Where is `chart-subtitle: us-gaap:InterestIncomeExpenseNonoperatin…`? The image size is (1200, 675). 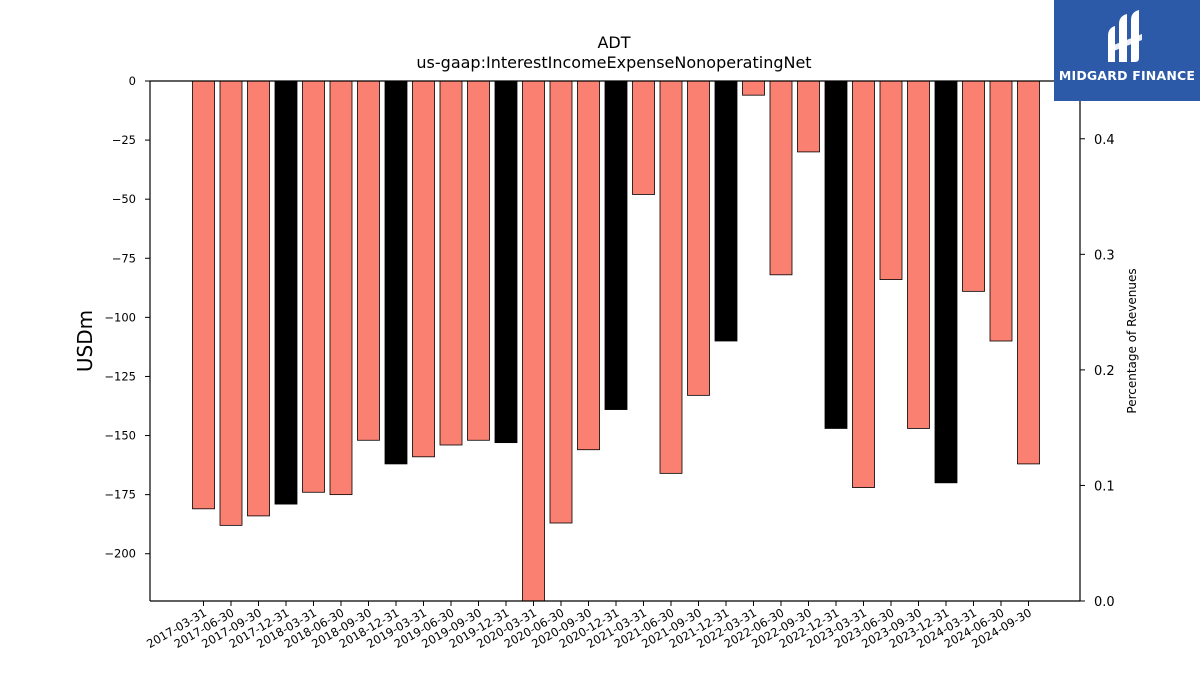 chart-subtitle: us-gaap:InterestIncomeExpenseNonoperatin… is located at coordinates (613, 62).